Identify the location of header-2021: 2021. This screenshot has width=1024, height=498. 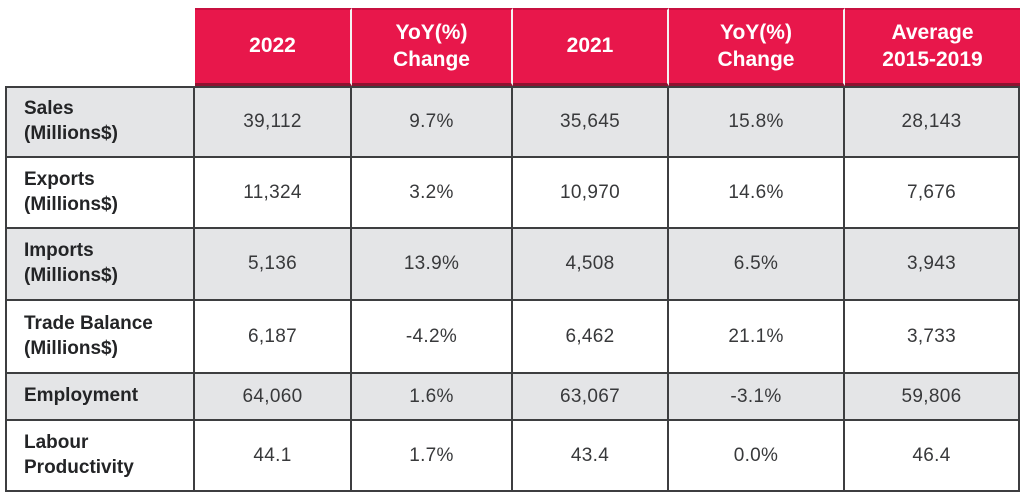
(591, 47).